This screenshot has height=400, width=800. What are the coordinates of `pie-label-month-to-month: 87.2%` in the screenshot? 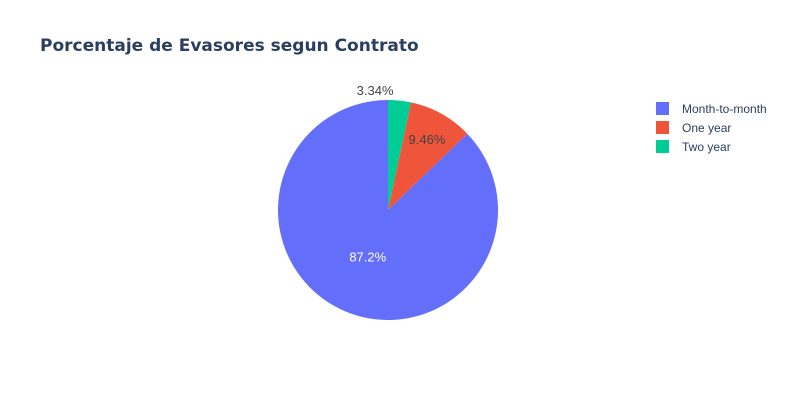 It's located at (367, 257).